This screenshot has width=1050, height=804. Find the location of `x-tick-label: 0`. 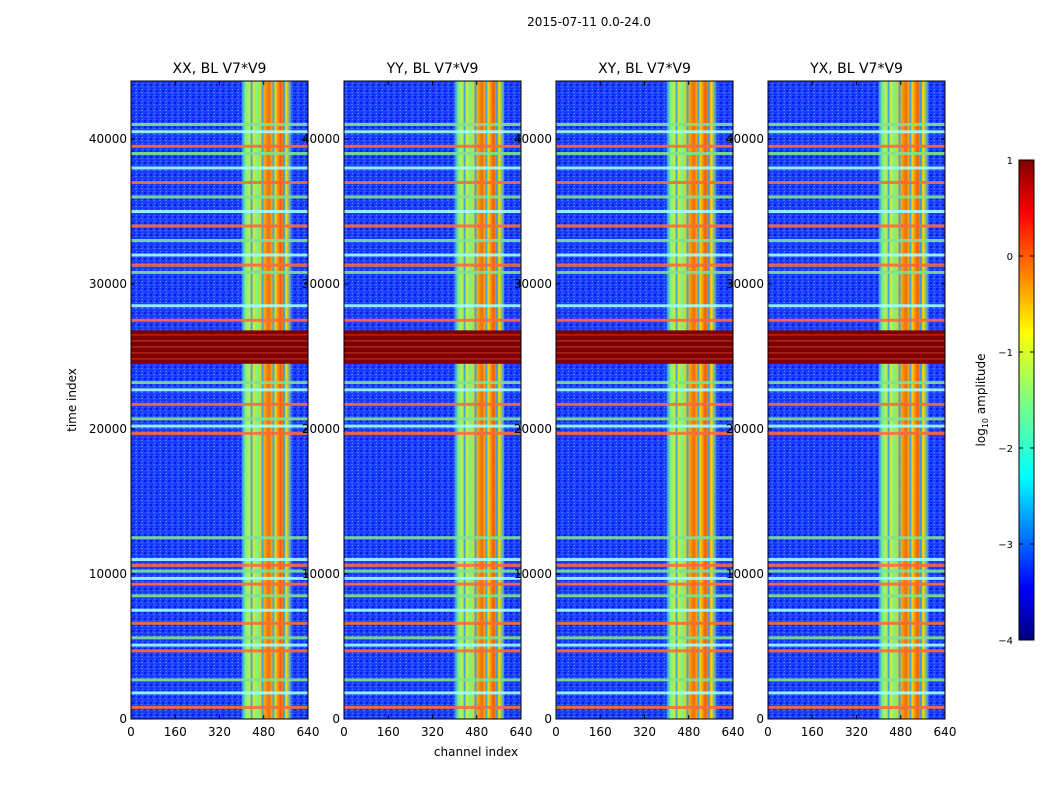

x-tick-label: 0 is located at coordinates (131, 732).